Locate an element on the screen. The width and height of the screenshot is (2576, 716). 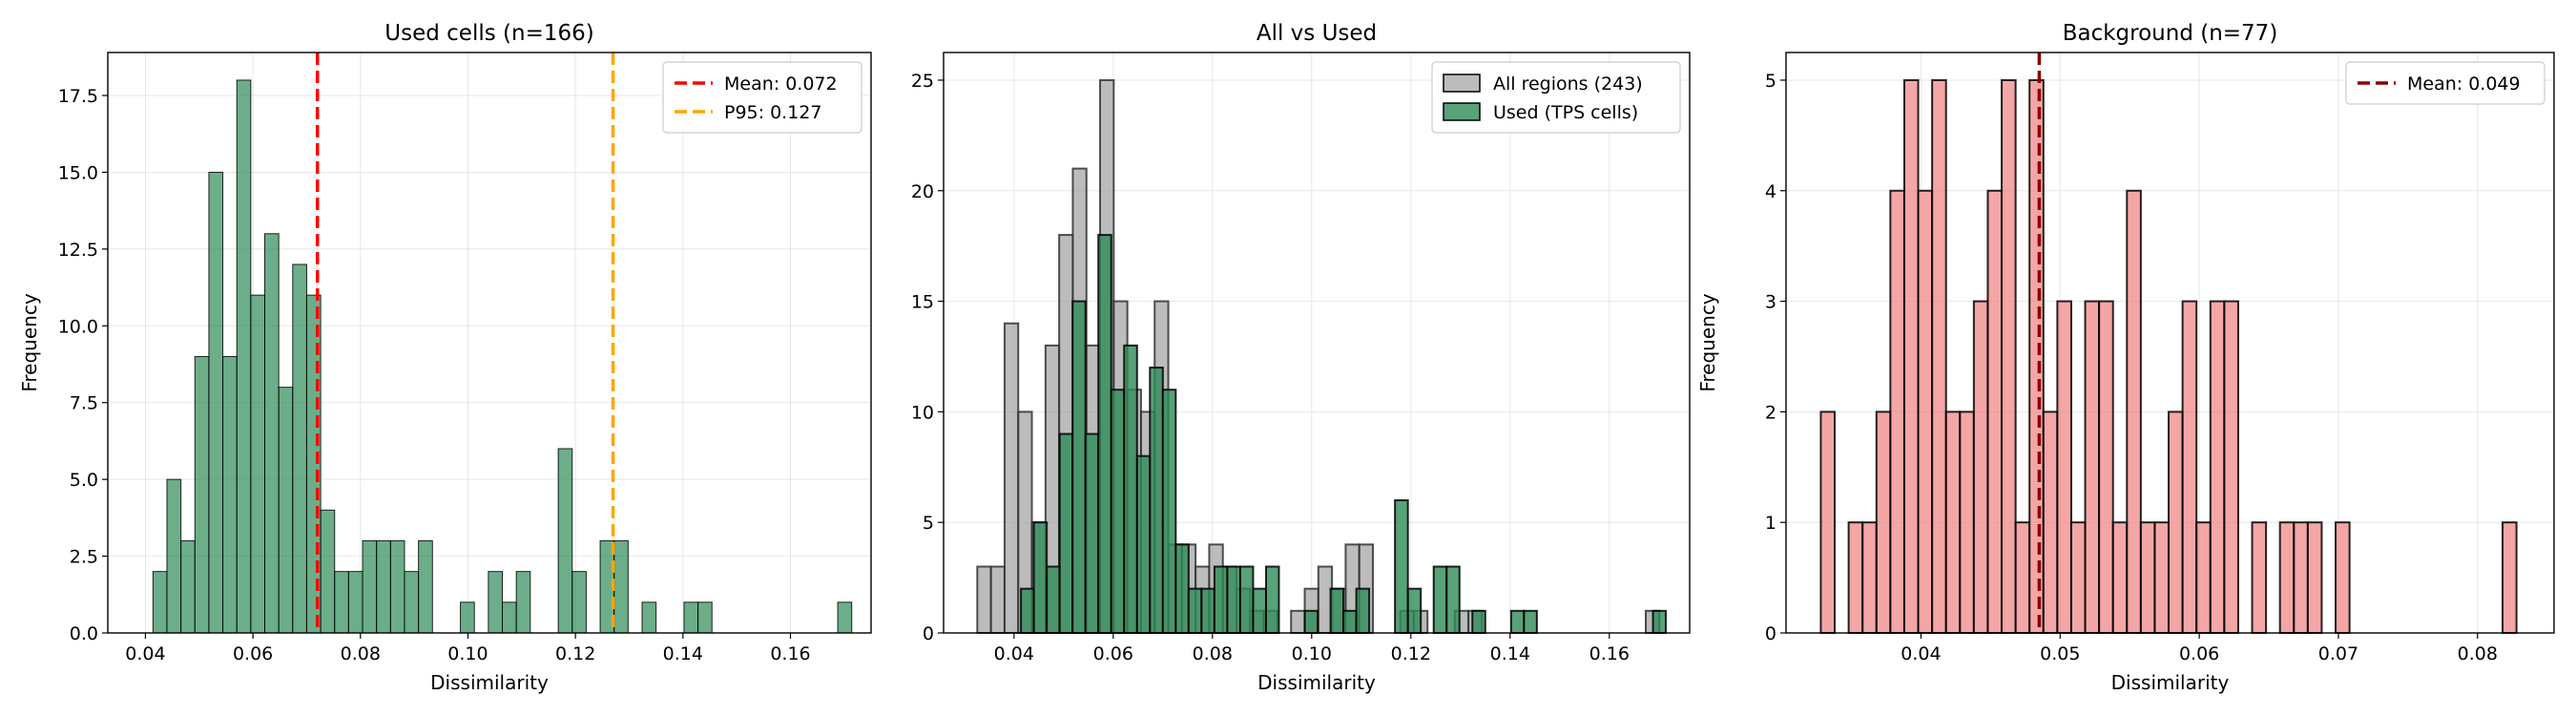
y-tick-label: 5 is located at coordinates (928, 523).